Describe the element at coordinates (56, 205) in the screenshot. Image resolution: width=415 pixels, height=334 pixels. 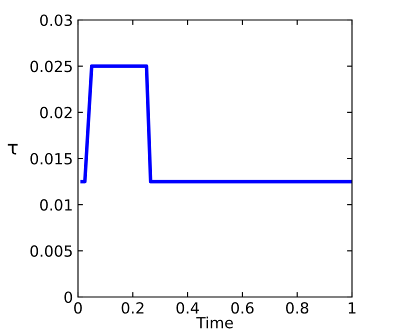
I see `y-tick-label: 0.01` at that location.